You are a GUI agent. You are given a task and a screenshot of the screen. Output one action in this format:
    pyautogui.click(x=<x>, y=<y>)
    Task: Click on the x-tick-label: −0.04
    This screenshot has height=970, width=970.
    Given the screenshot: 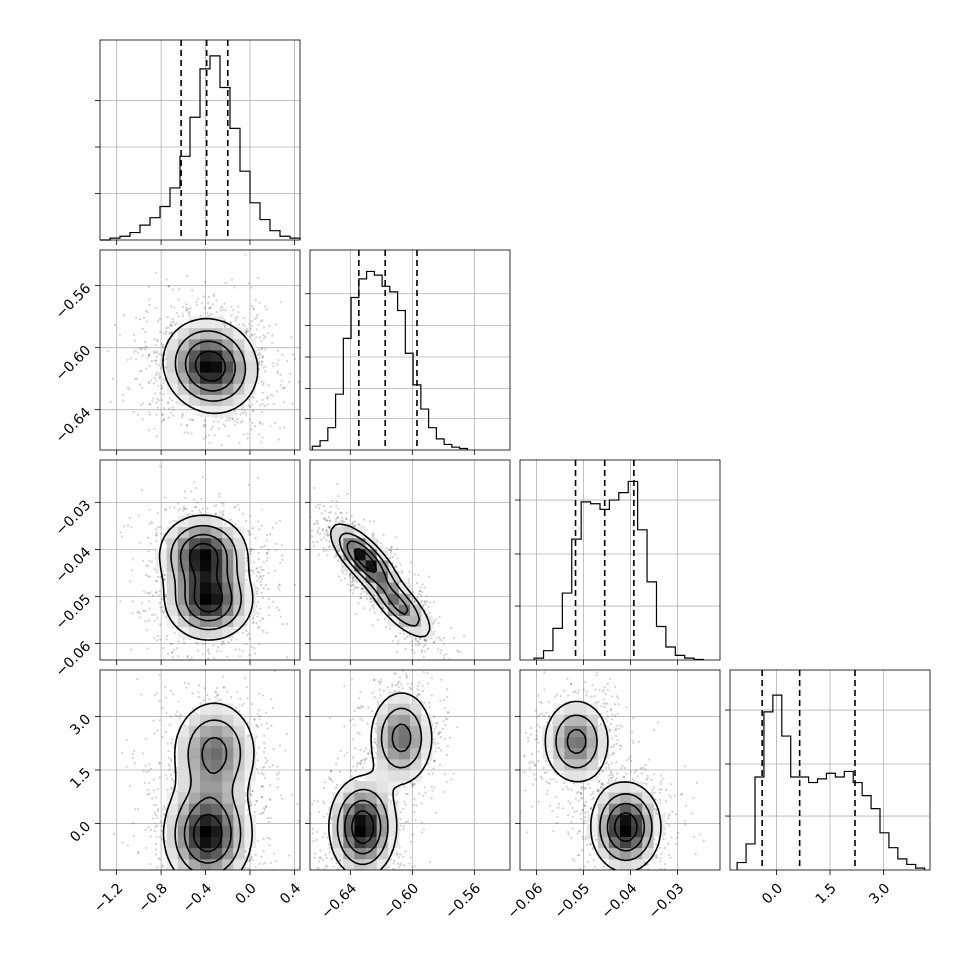 What is the action you would take?
    pyautogui.click(x=620, y=901)
    